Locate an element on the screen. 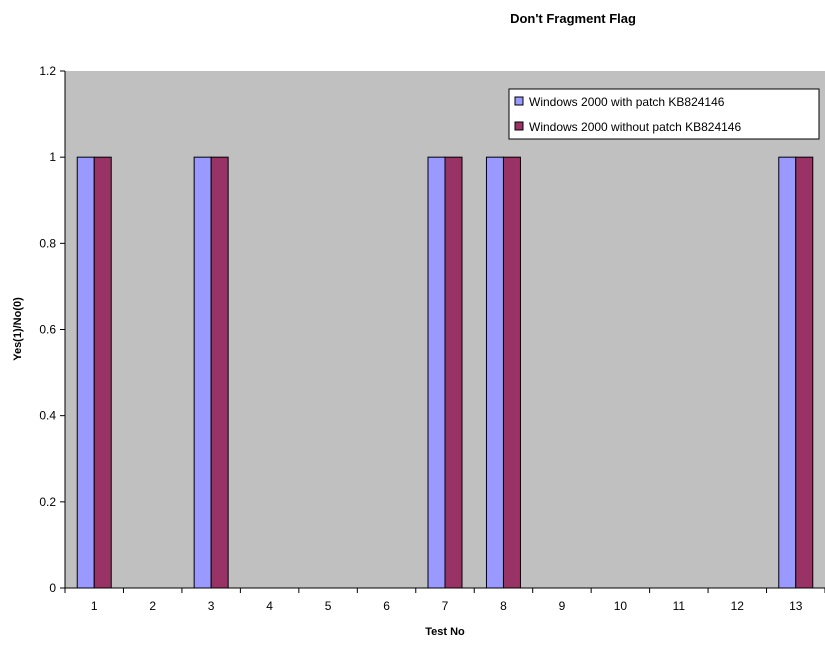 This screenshot has width=825, height=646. x-tick-label: 13 is located at coordinates (796, 606).